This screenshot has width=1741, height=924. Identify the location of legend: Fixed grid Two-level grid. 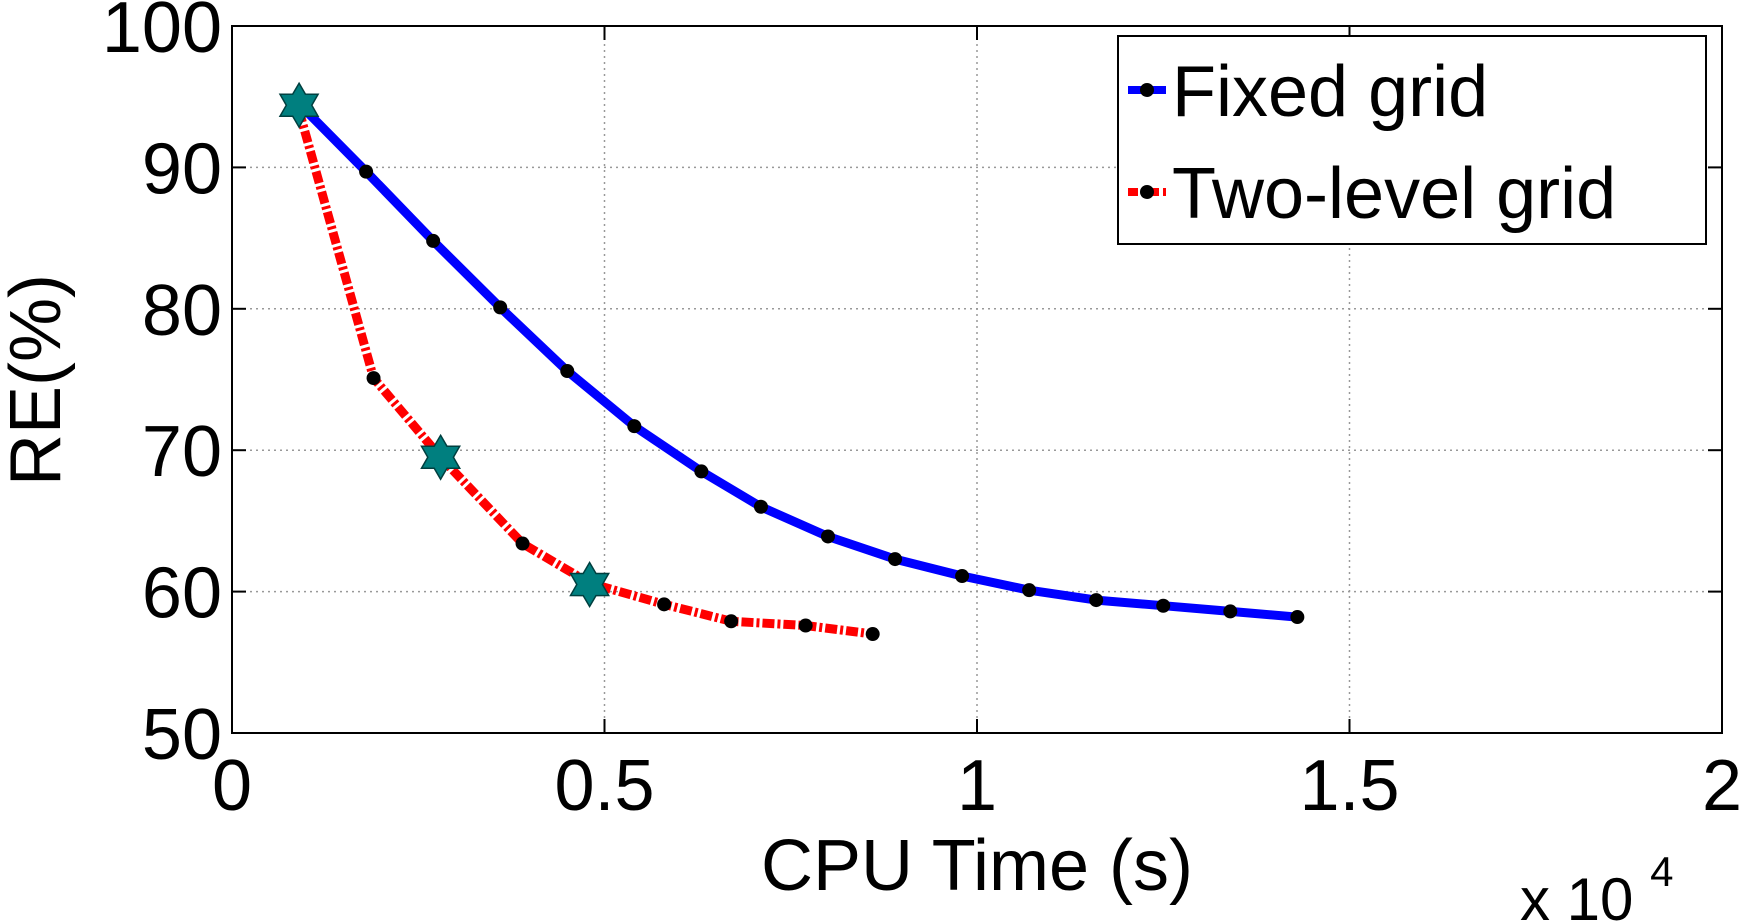
(1412, 140).